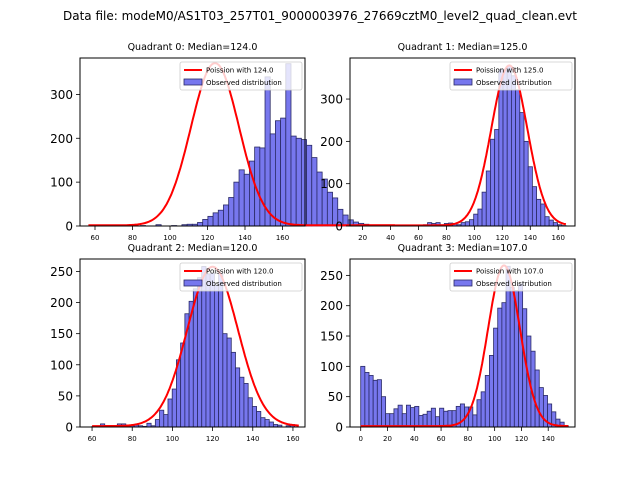 Image resolution: width=640 pixels, height=480 pixels. What do you see at coordinates (463, 47) in the screenshot?
I see `subplot-title: Quadrant 1: Median=125.0` at bounding box center [463, 47].